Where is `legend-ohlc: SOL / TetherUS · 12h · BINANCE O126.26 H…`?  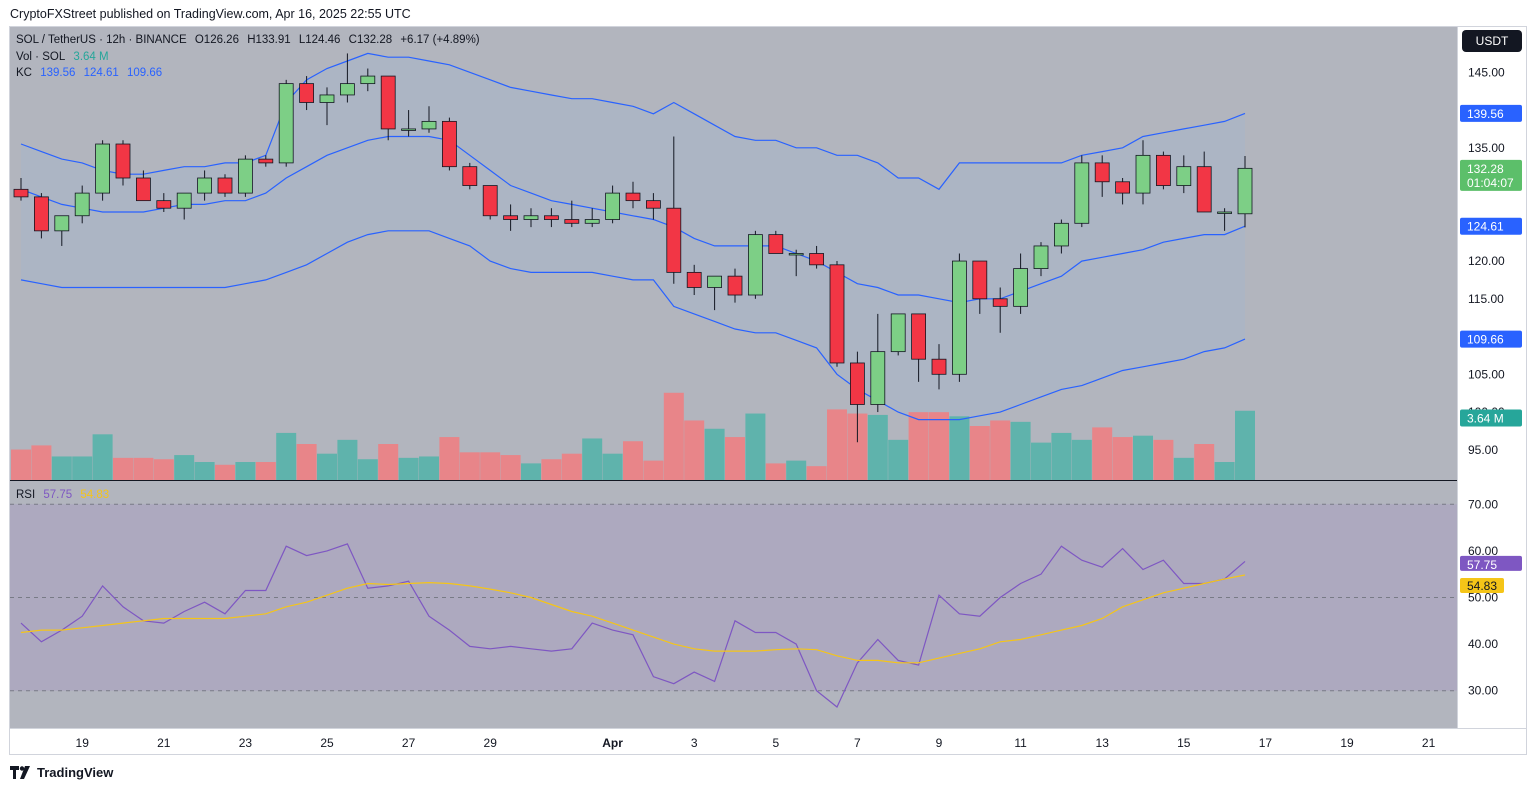 legend-ohlc: SOL / TetherUS · 12h · BINANCE O126.26 H… is located at coordinates (250, 40).